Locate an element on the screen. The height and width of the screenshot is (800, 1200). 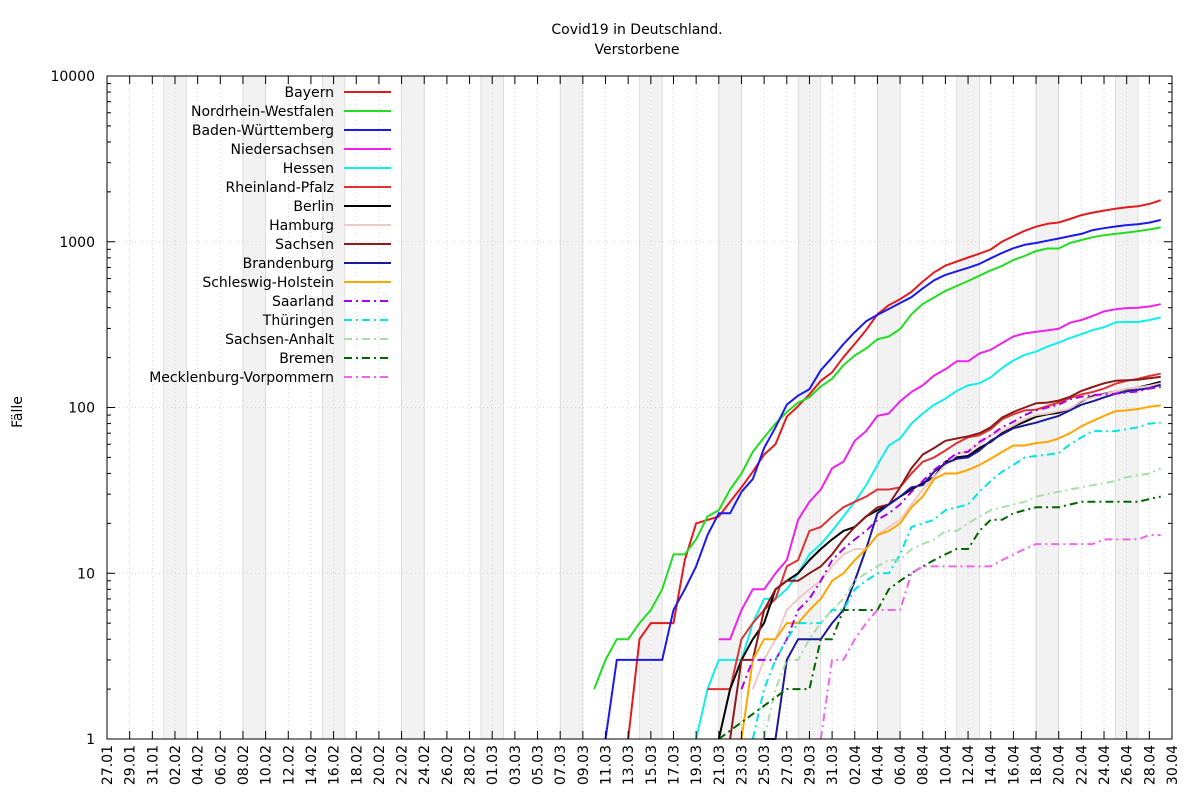
x-tick-label: 16.04 is located at coordinates (1014, 765).